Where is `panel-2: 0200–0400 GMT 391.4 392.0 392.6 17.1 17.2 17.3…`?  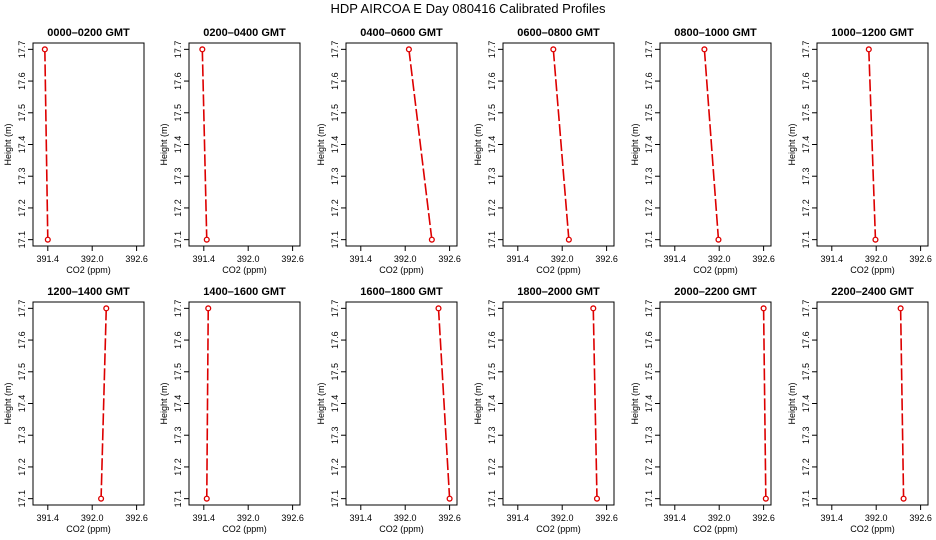 panel-2: 0200–0400 GMT 391.4 392.0 392.6 17.1 17.2 17.3… is located at coordinates (231, 151).